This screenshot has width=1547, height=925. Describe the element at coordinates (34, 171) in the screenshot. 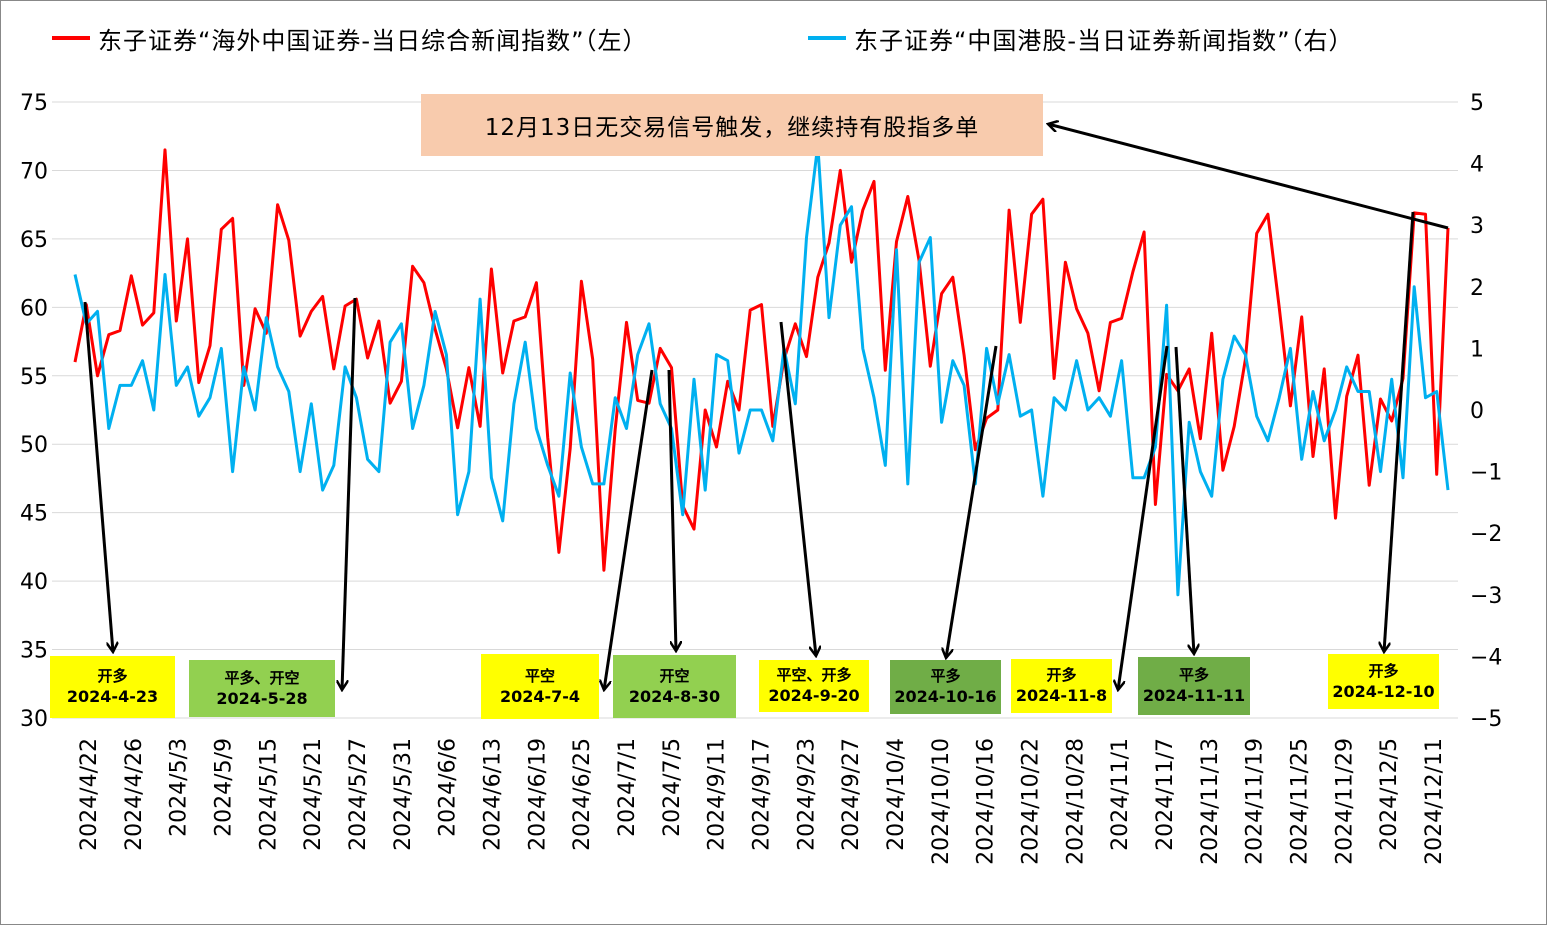

I see `left-tick-label: 70` at that location.